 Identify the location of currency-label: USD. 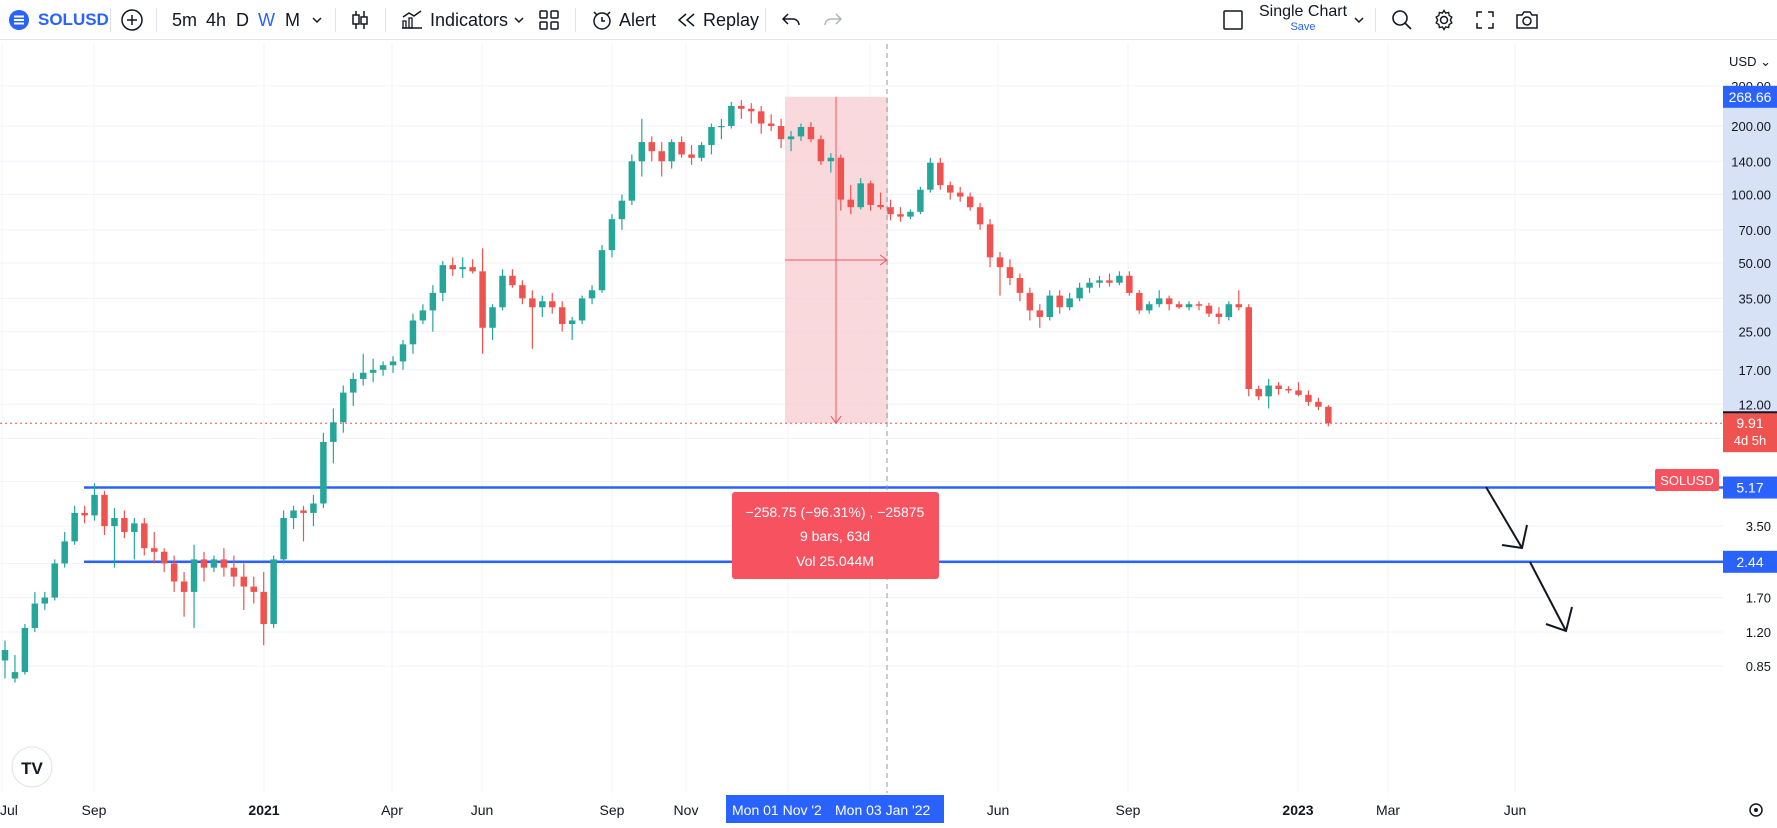
(1742, 61).